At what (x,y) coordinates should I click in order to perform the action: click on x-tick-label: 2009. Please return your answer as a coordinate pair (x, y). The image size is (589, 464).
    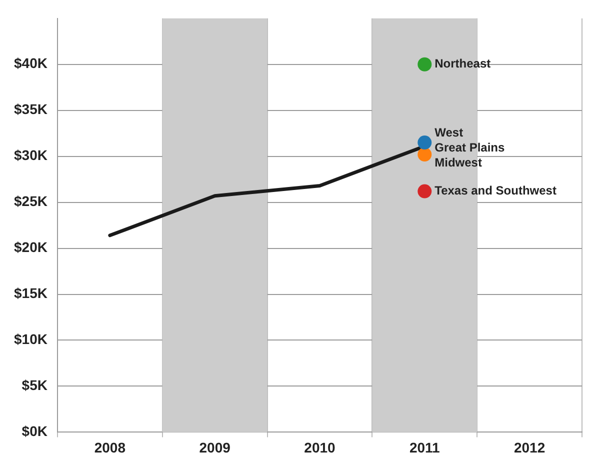
    Looking at the image, I should click on (215, 447).